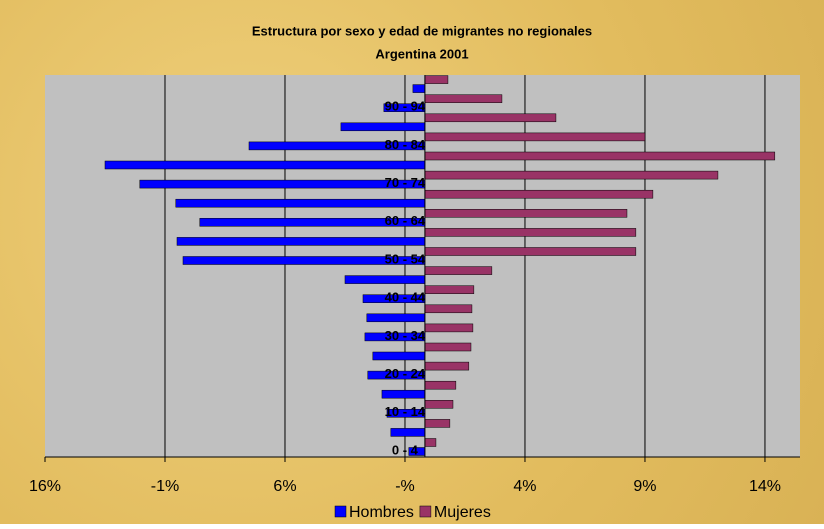 This screenshot has height=529, width=824. What do you see at coordinates (405, 486) in the screenshot?
I see `x-tick-label: -%` at bounding box center [405, 486].